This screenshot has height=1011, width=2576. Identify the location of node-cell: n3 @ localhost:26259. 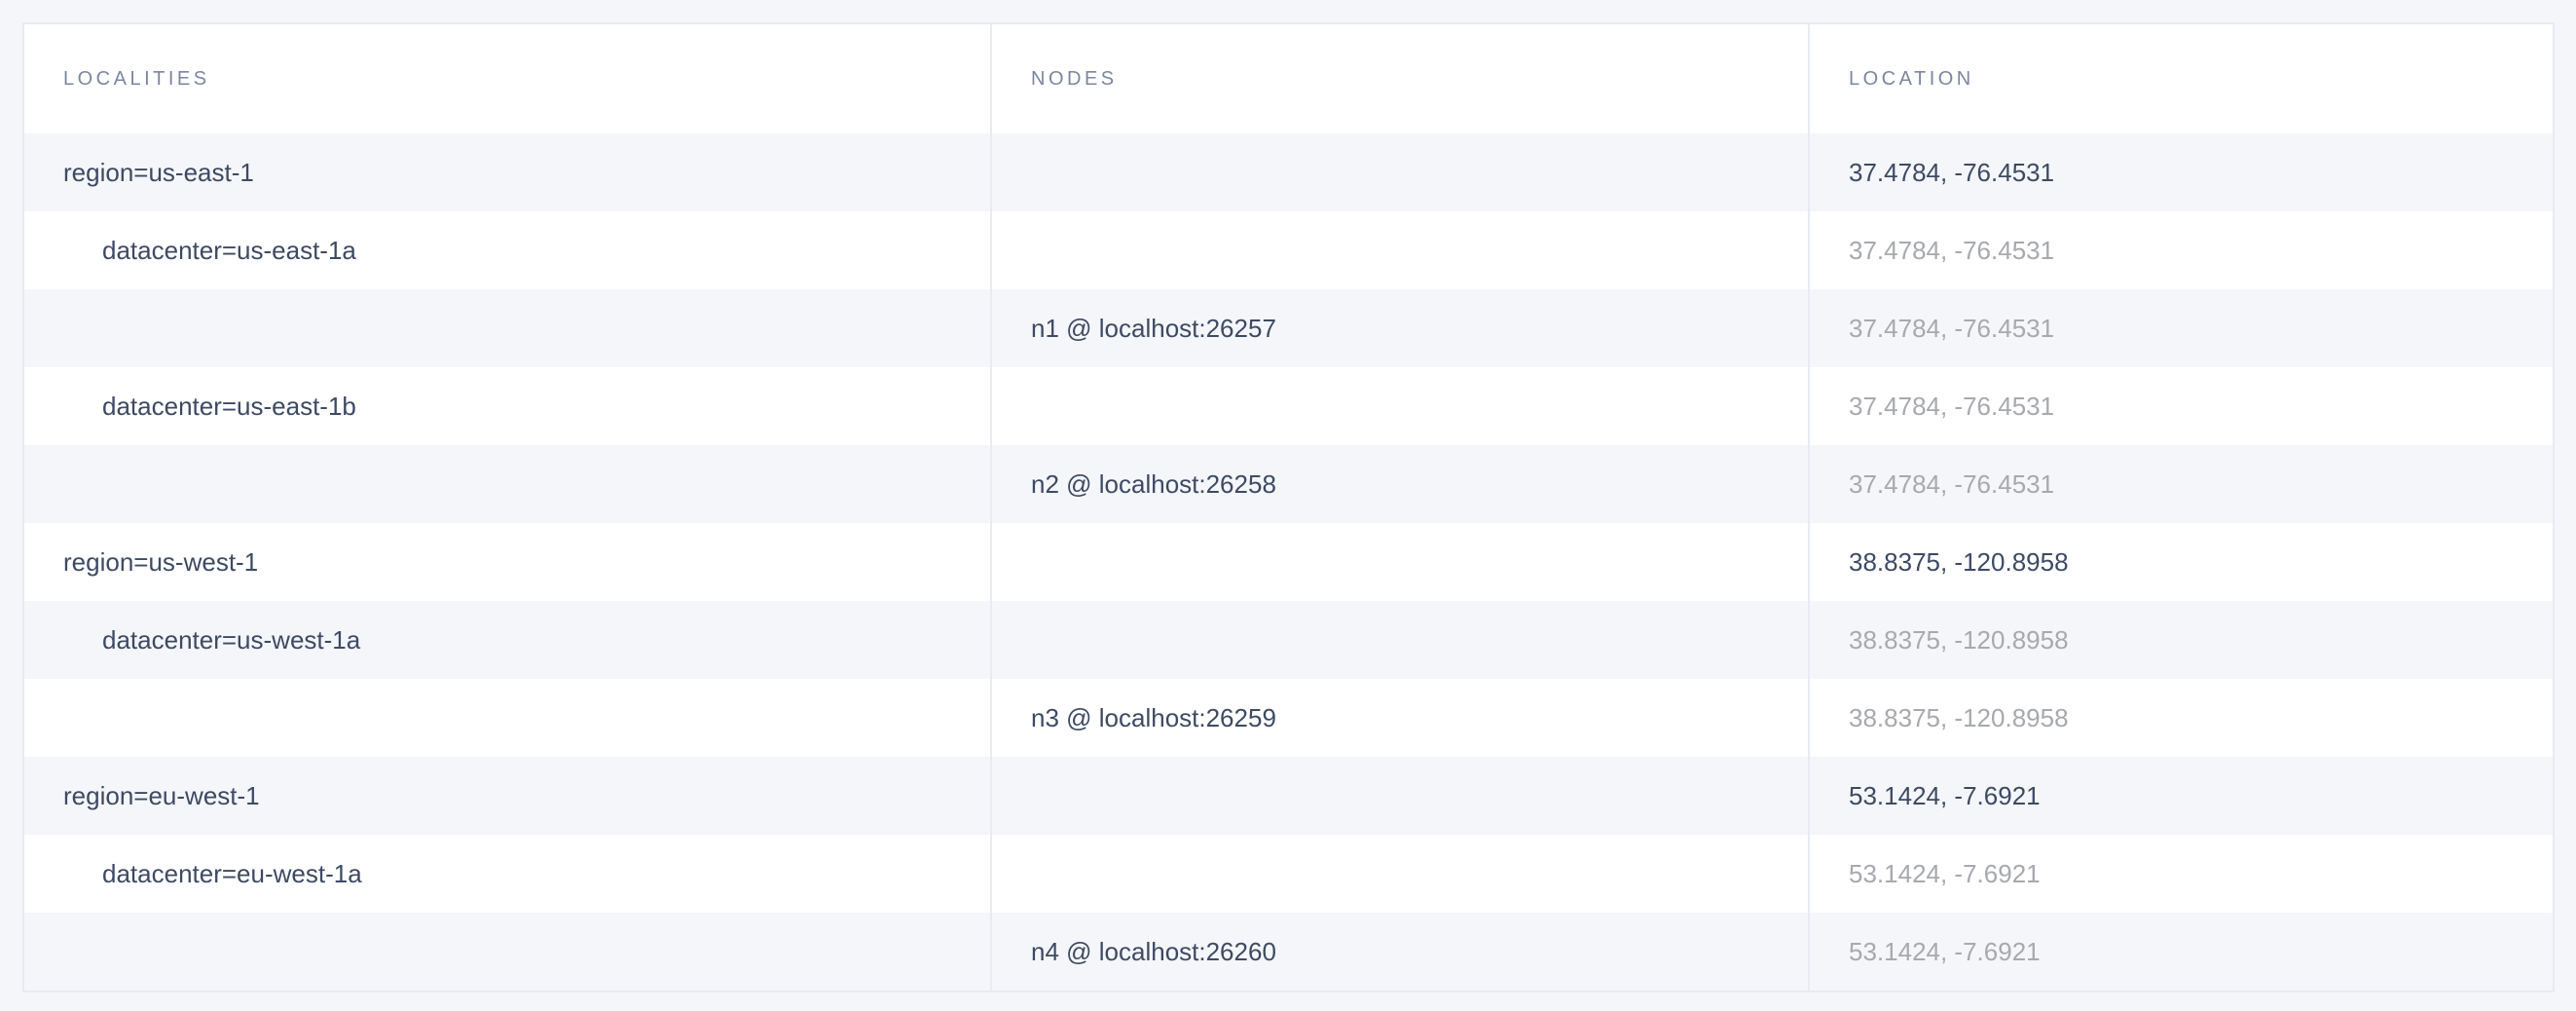
(1401, 718).